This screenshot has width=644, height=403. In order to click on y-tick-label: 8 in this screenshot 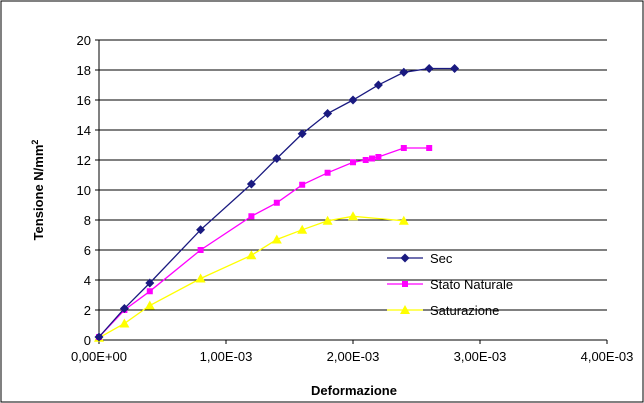, I will do `click(87, 220)`.